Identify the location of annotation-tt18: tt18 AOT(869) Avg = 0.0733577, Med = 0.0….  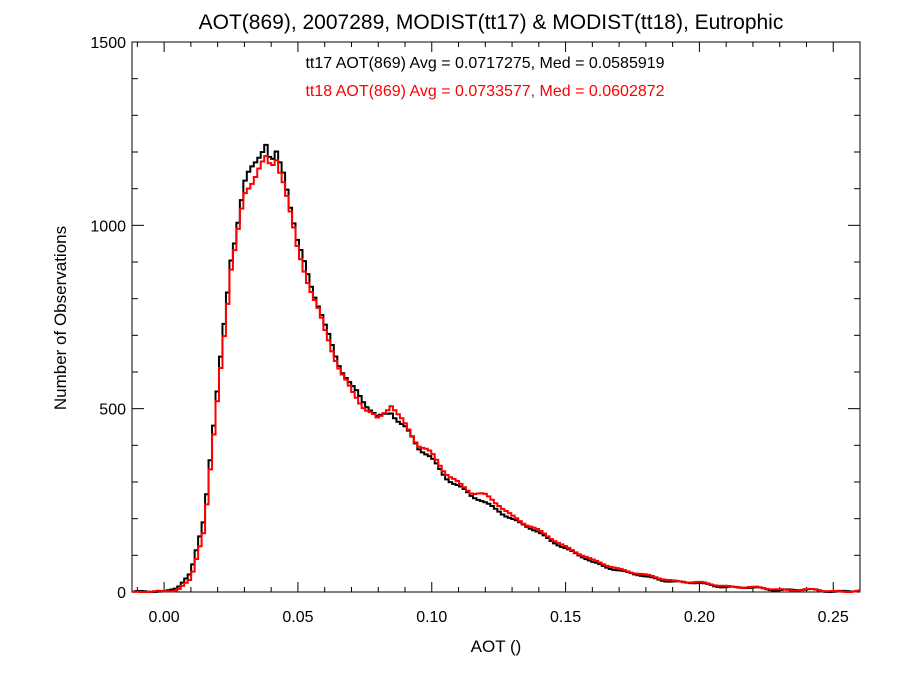
(484, 91).